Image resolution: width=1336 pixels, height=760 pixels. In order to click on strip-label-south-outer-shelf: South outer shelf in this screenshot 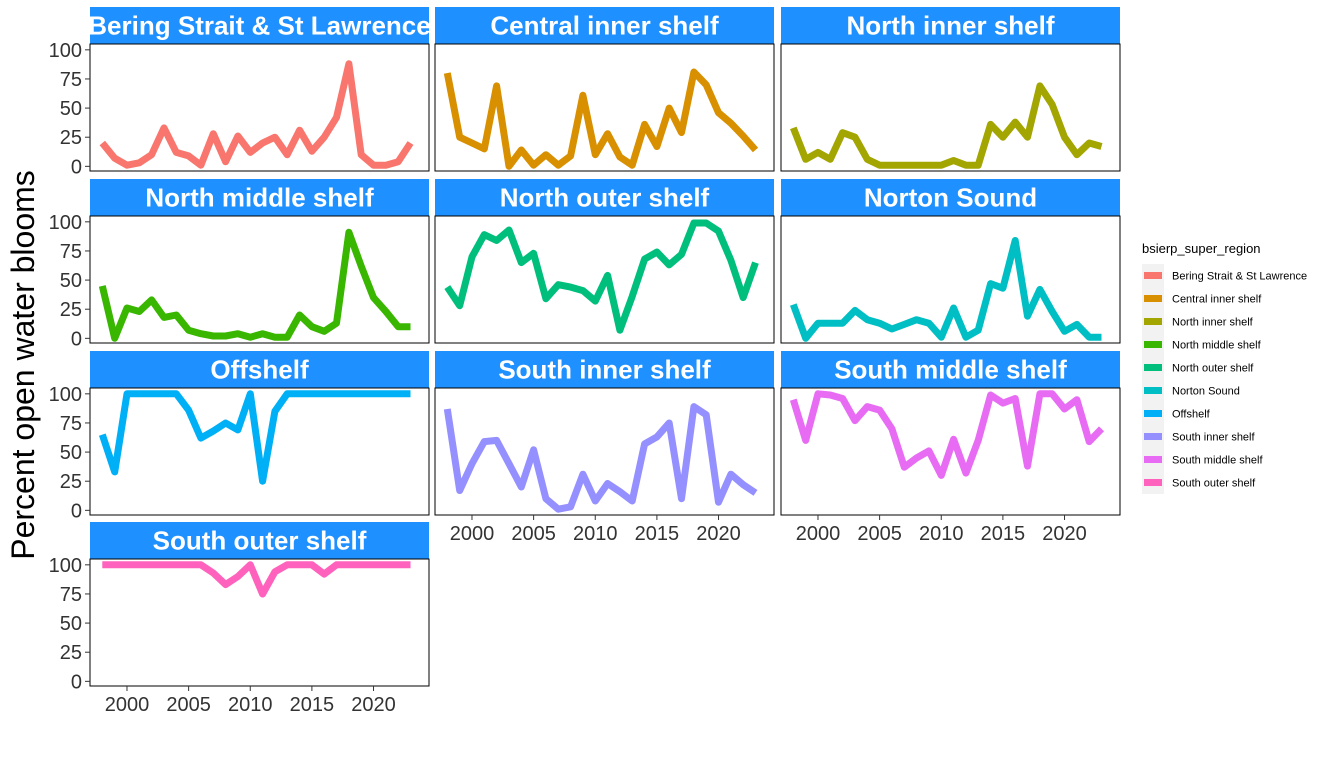, I will do `click(260, 541)`.